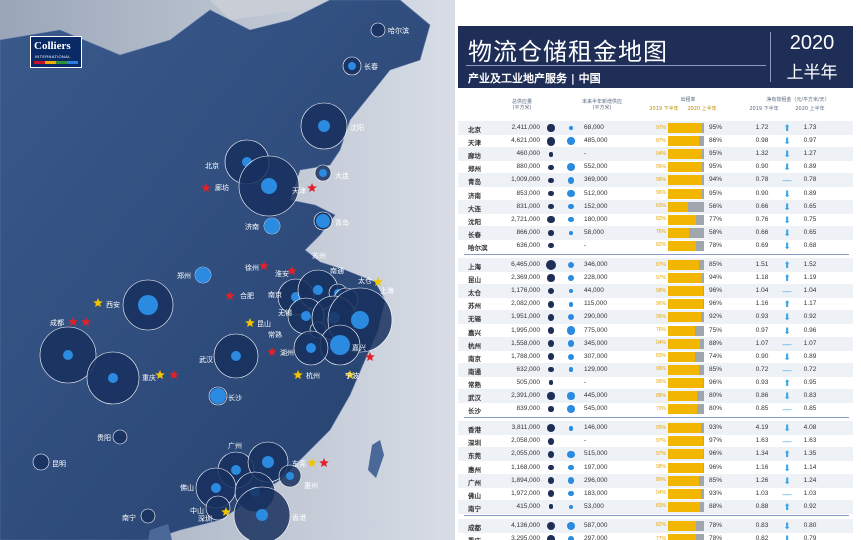 Image resolution: width=861 pixels, height=540 pixels. Describe the element at coordinates (474, 221) in the screenshot. I see `row-city: 沈阳` at that location.